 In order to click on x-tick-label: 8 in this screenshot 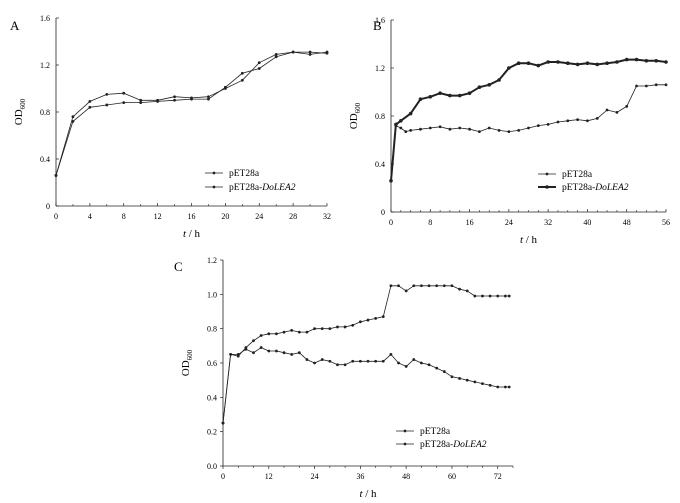, I will do `click(124, 216)`.